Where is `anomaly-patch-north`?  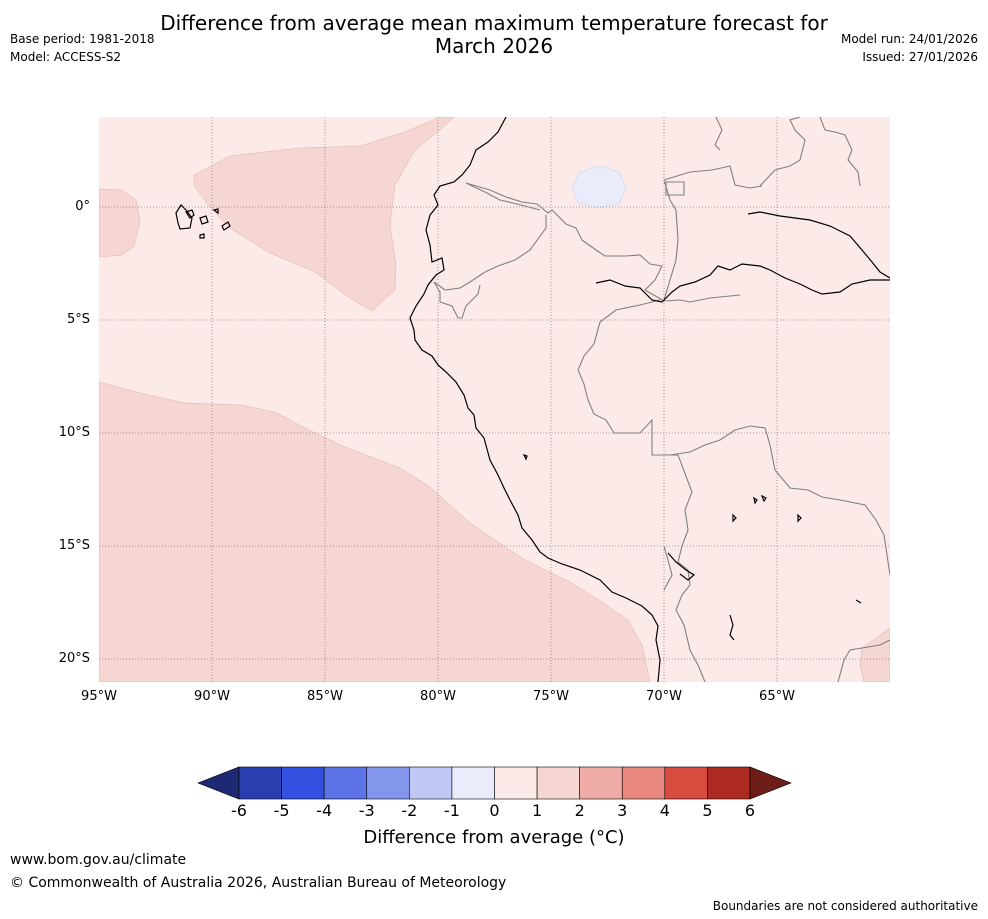 anomaly-patch-north is located at coordinates (324, 214).